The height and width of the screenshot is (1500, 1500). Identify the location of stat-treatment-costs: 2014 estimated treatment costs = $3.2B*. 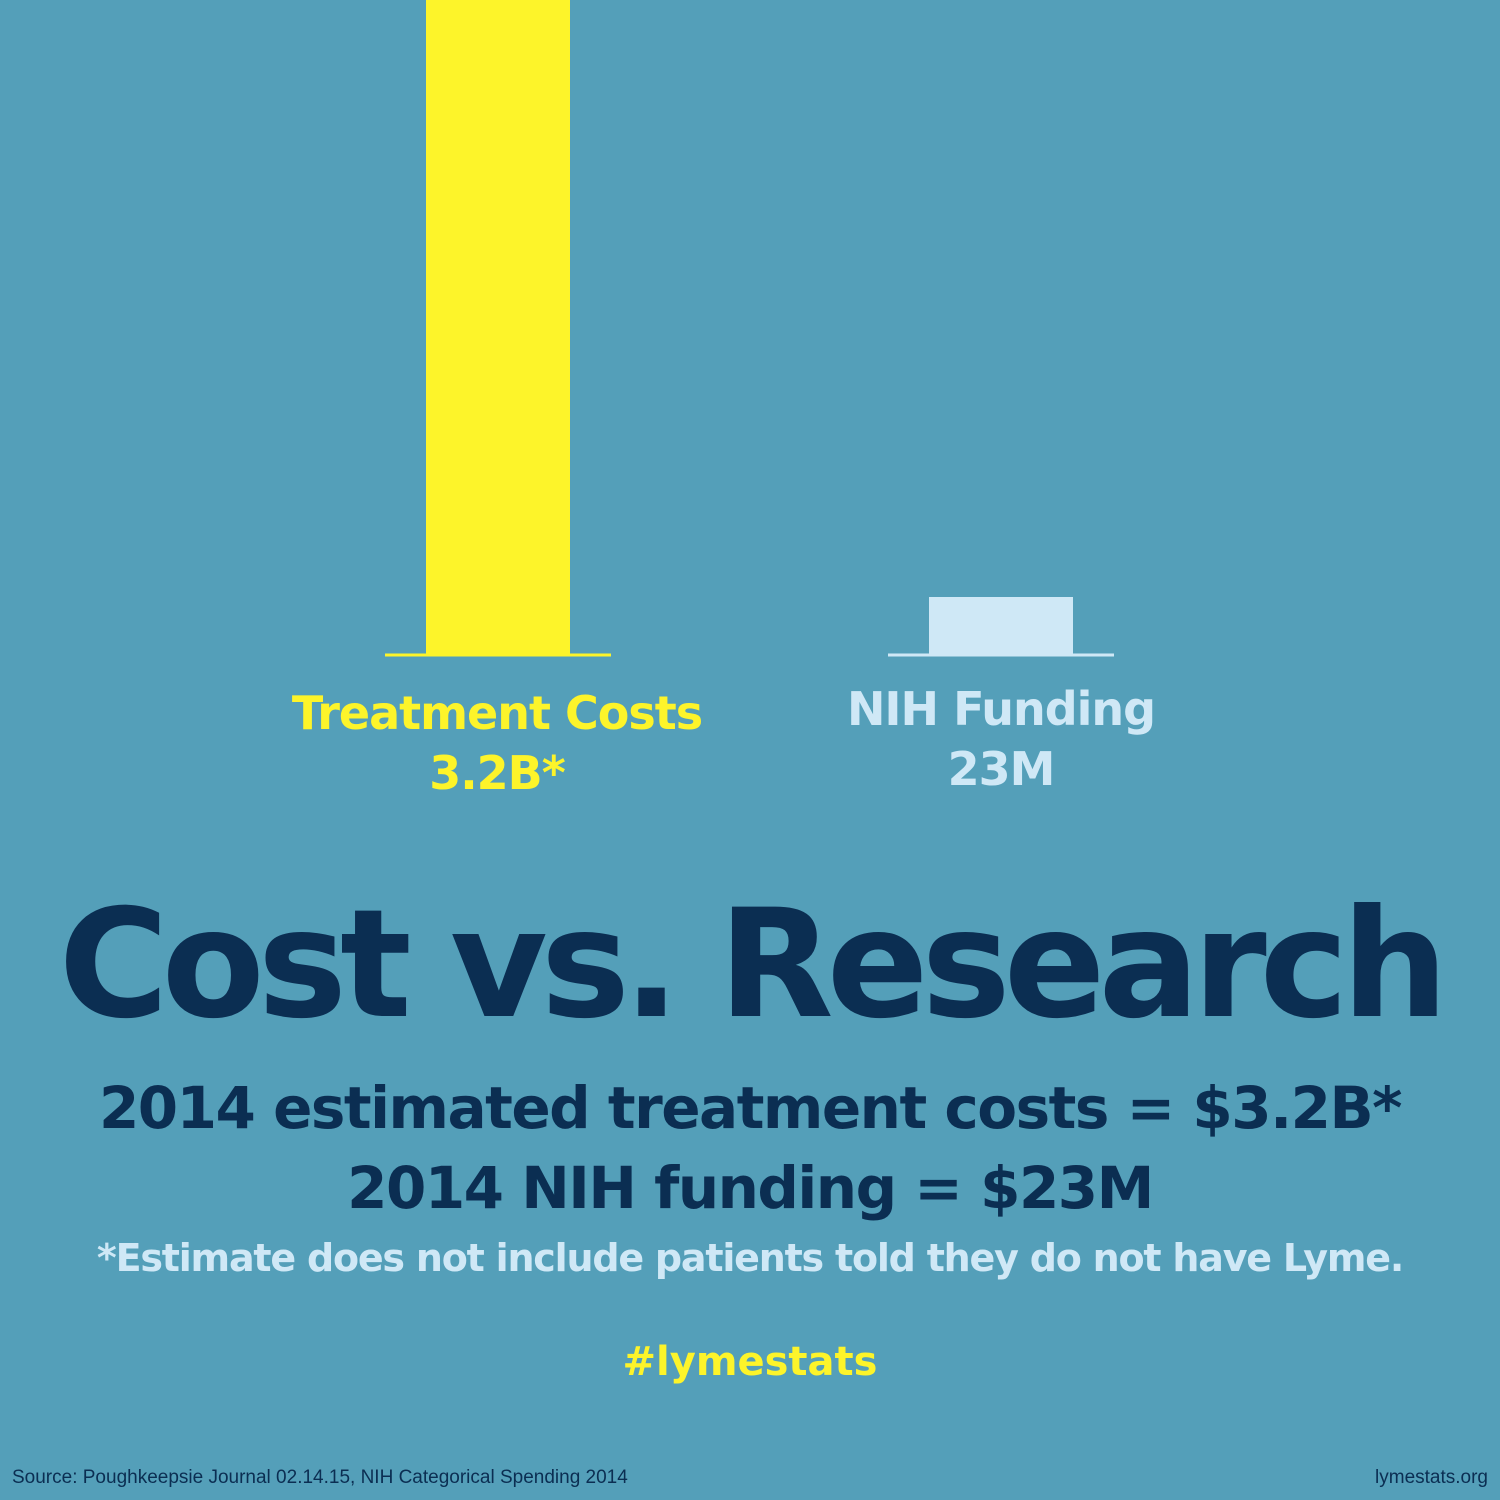
(750, 1108).